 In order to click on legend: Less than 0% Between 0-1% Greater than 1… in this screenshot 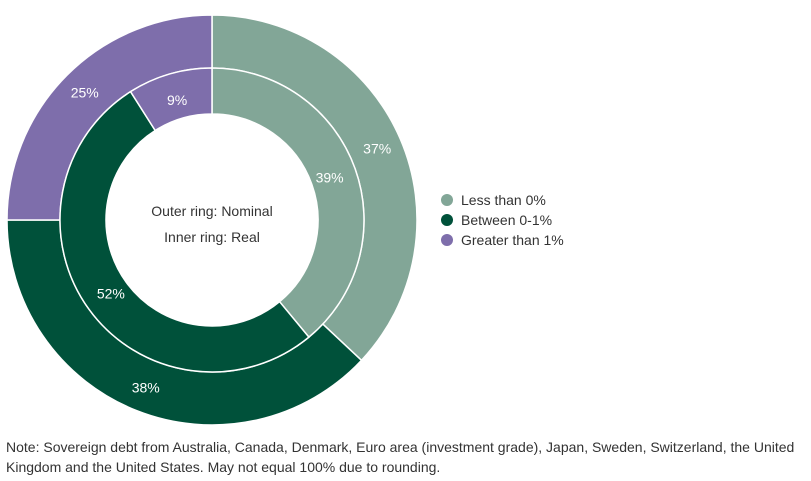, I will do `click(502, 220)`.